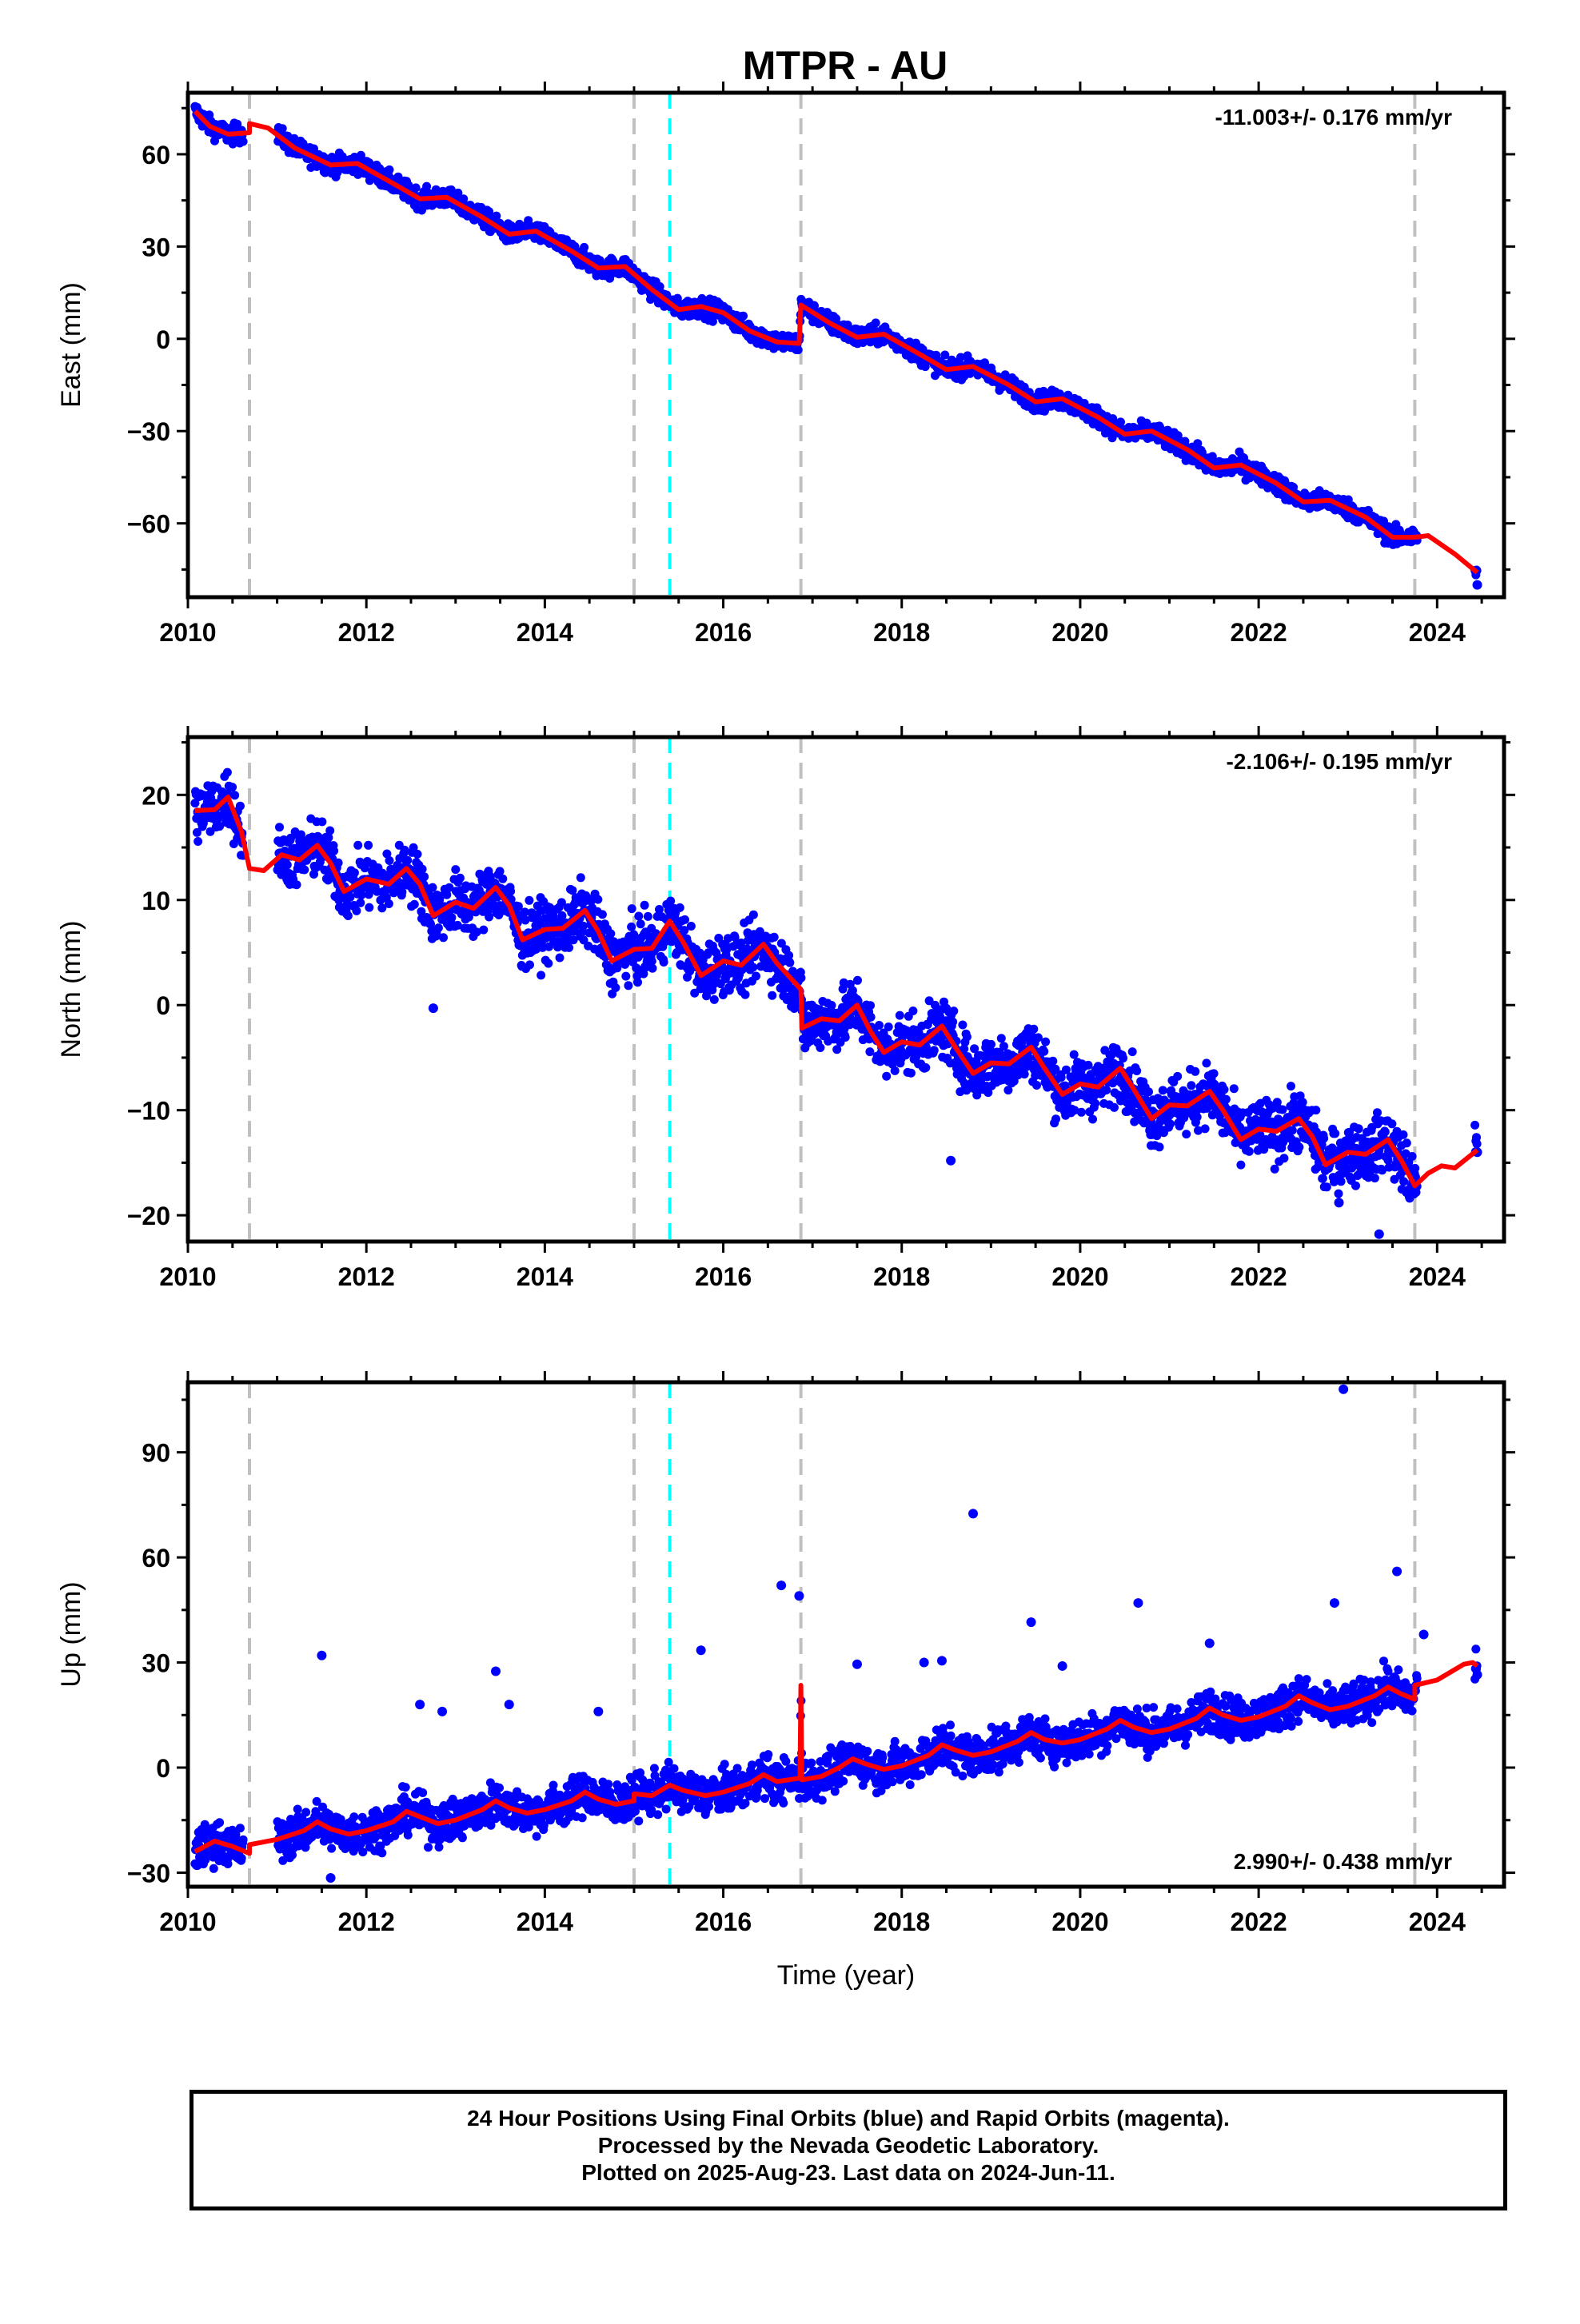  What do you see at coordinates (71, 345) in the screenshot?
I see `y-axis-label: East (mm)` at bounding box center [71, 345].